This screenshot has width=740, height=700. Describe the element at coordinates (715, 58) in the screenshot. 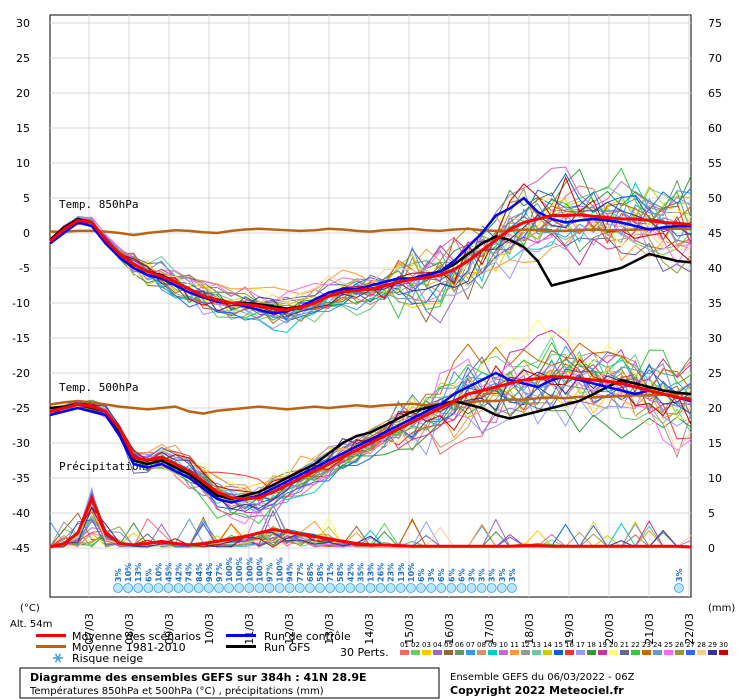

I see `right-tick-label: 70` at that location.